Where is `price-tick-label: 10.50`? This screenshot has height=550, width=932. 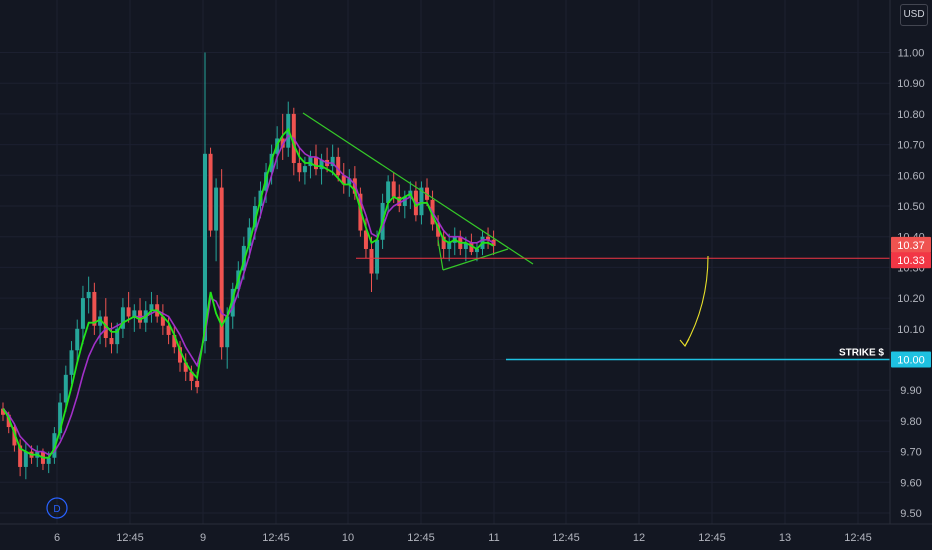 price-tick-label: 10.50 is located at coordinates (911, 207).